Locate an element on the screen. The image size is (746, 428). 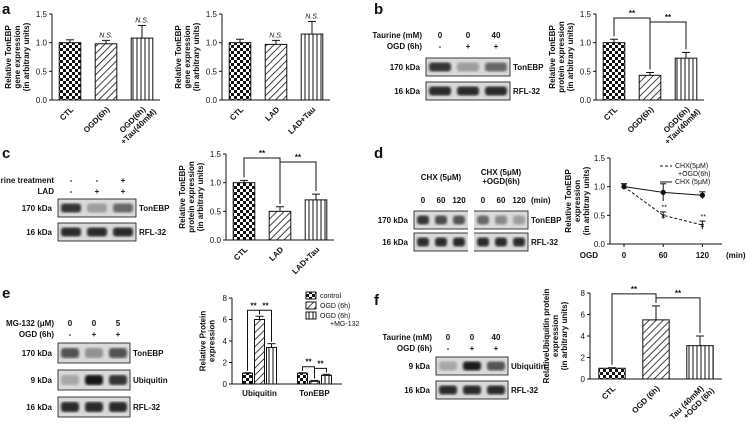
y-tick-label: 8 is located at coordinates (225, 298).